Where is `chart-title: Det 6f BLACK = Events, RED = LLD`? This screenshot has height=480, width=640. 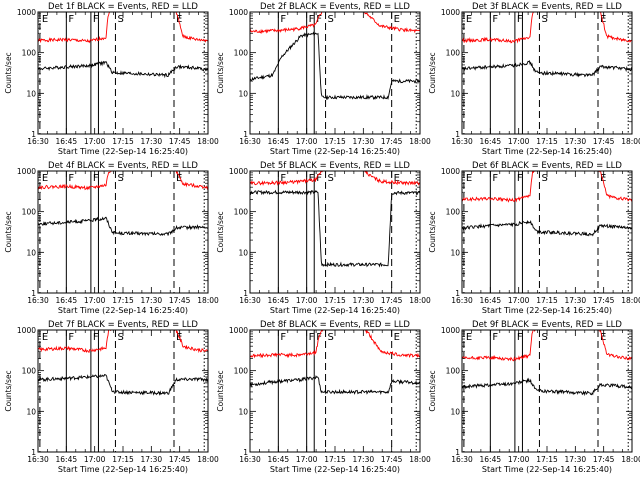
chart-title: Det 6f BLACK = Events, RED = LLD is located at coordinates (547, 166).